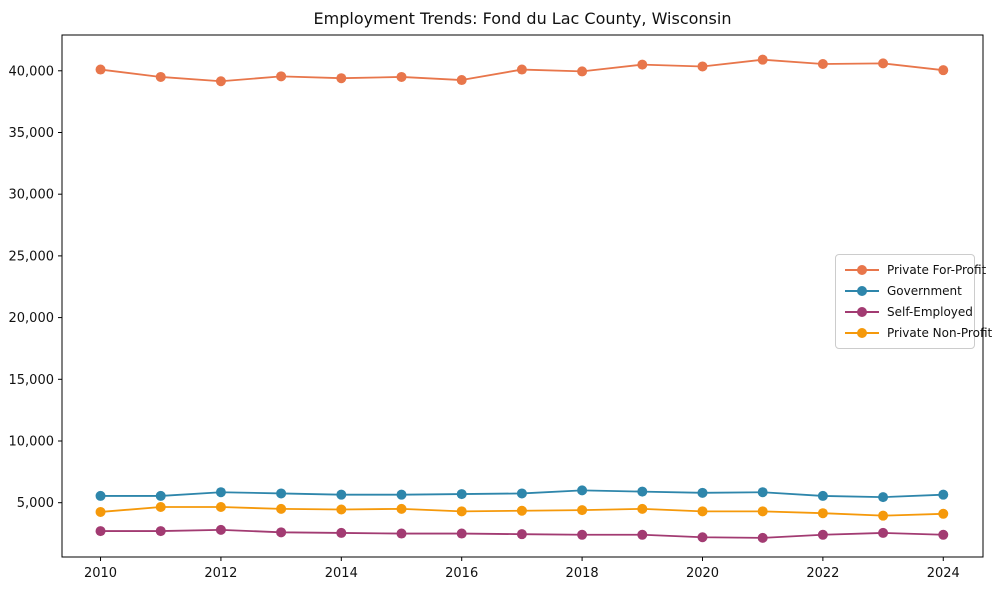 The image size is (1000, 600). What do you see at coordinates (461, 494) in the screenshot?
I see `data-point-government-2016` at bounding box center [461, 494].